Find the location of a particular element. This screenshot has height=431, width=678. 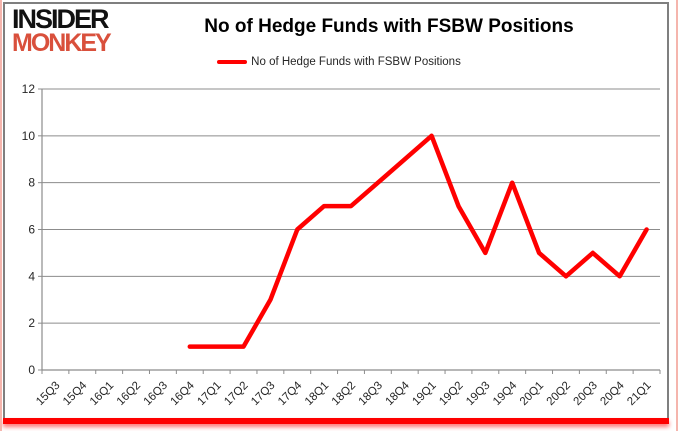

y-axis-label: 2 is located at coordinates (31, 323).